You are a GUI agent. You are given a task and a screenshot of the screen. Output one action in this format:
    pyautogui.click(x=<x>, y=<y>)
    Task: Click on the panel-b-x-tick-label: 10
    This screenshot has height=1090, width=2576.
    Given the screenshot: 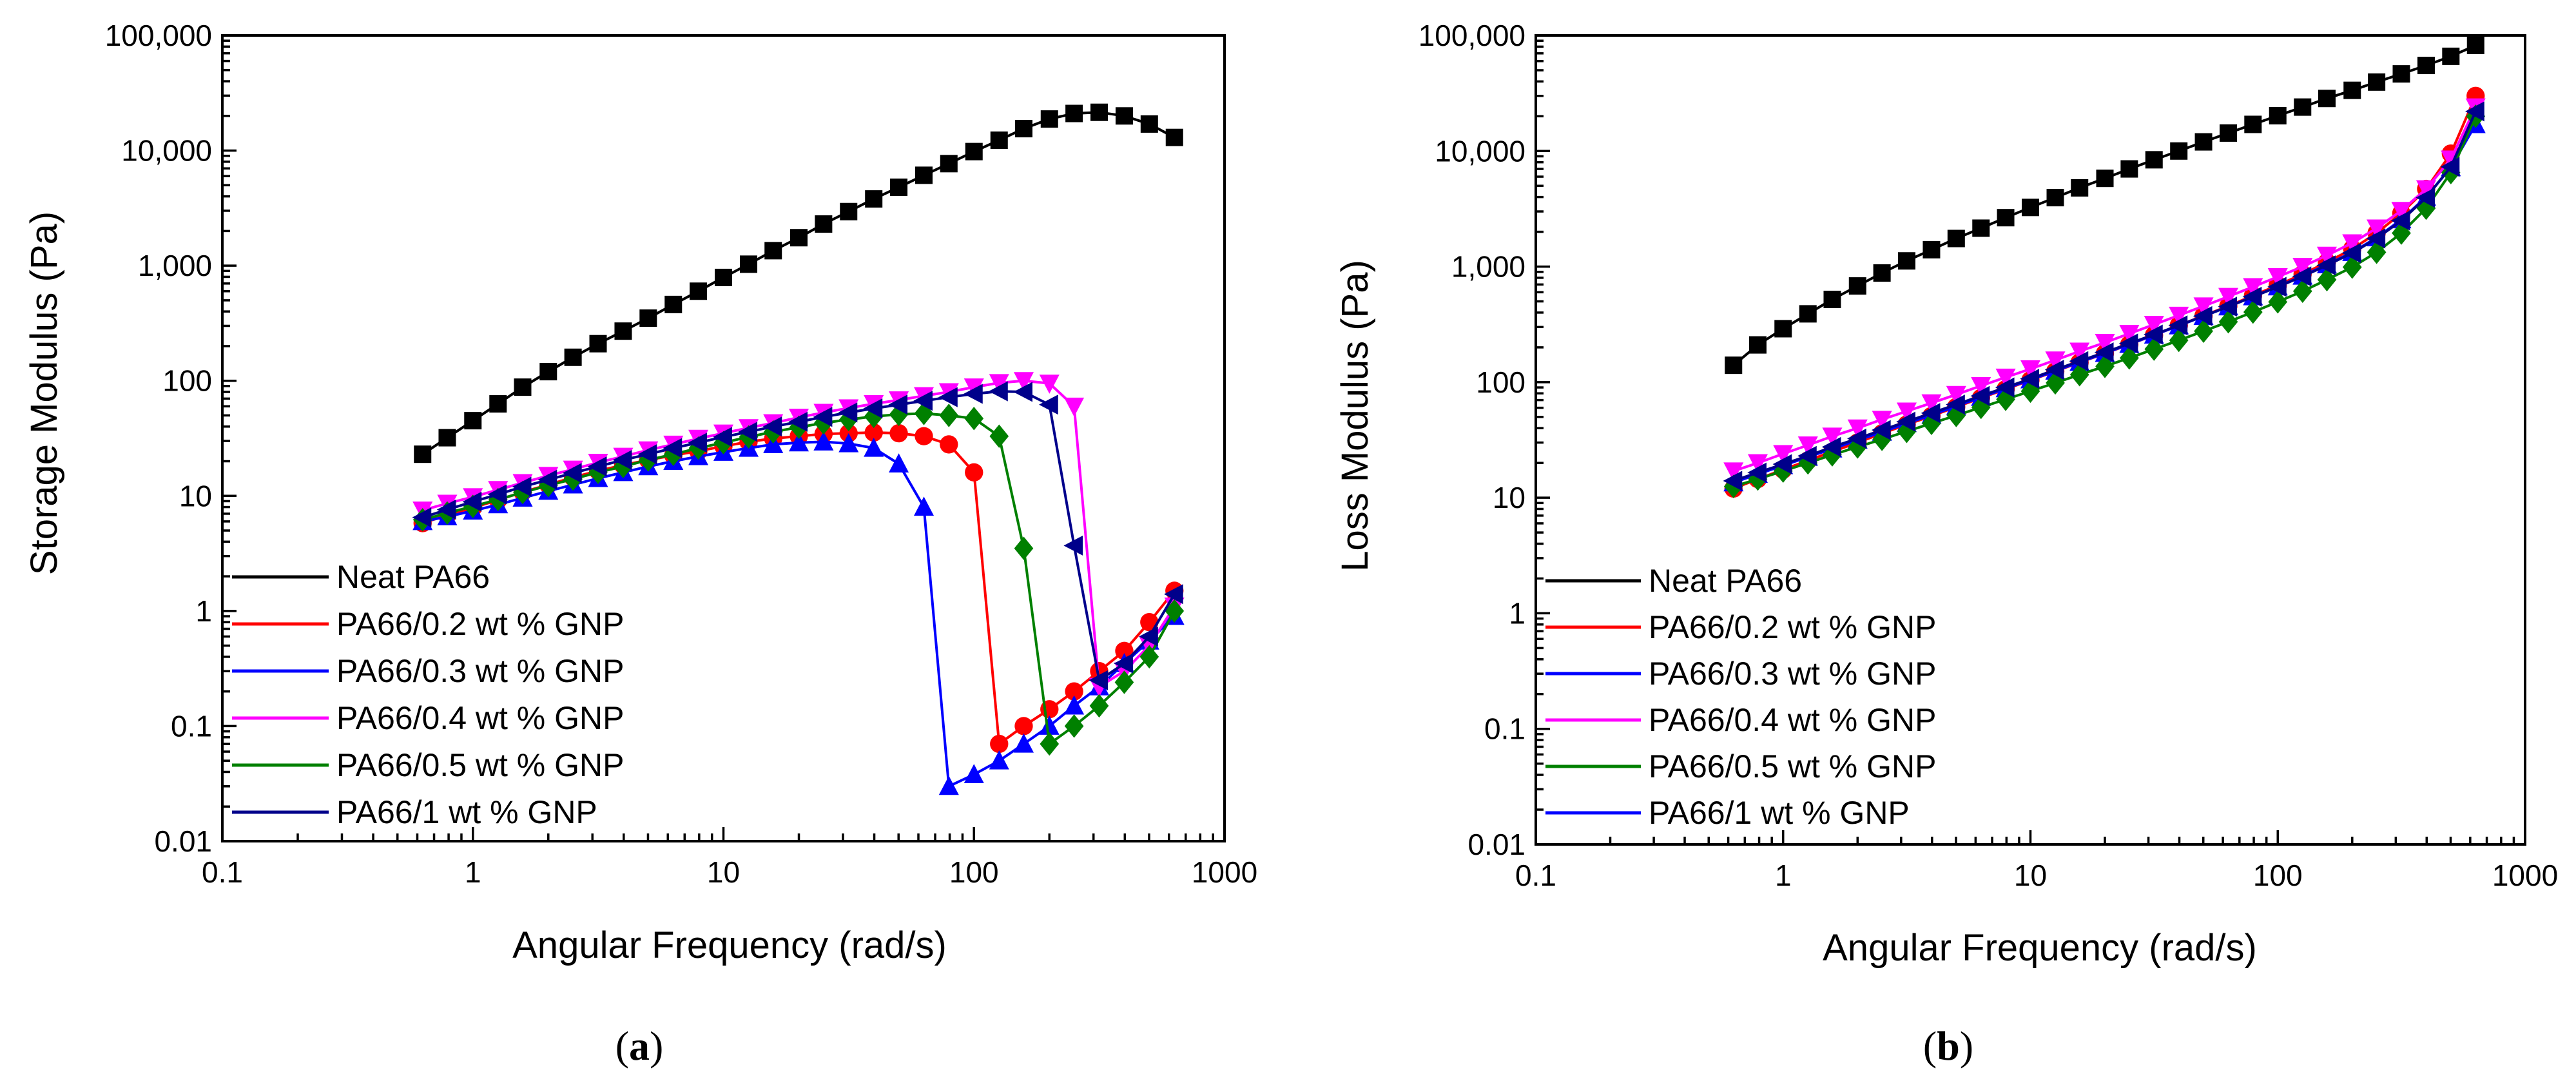 What is the action you would take?
    pyautogui.click(x=2030, y=875)
    